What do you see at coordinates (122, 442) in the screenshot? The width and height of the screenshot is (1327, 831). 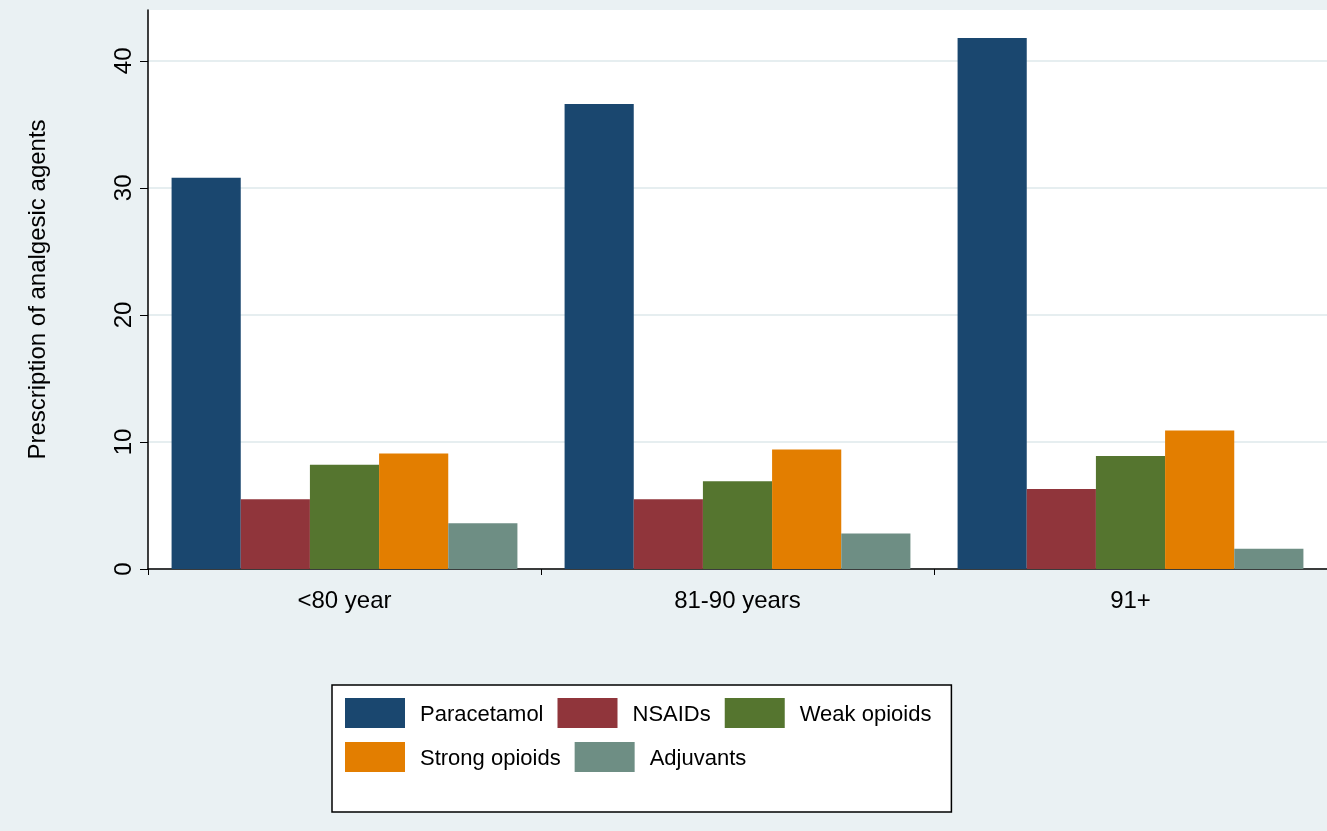 I see `y-tick-label: 10` at bounding box center [122, 442].